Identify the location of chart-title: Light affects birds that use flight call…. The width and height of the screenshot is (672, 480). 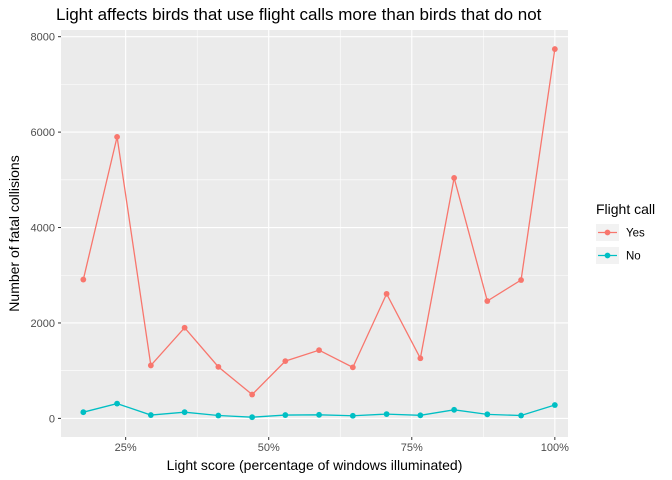
(299, 14).